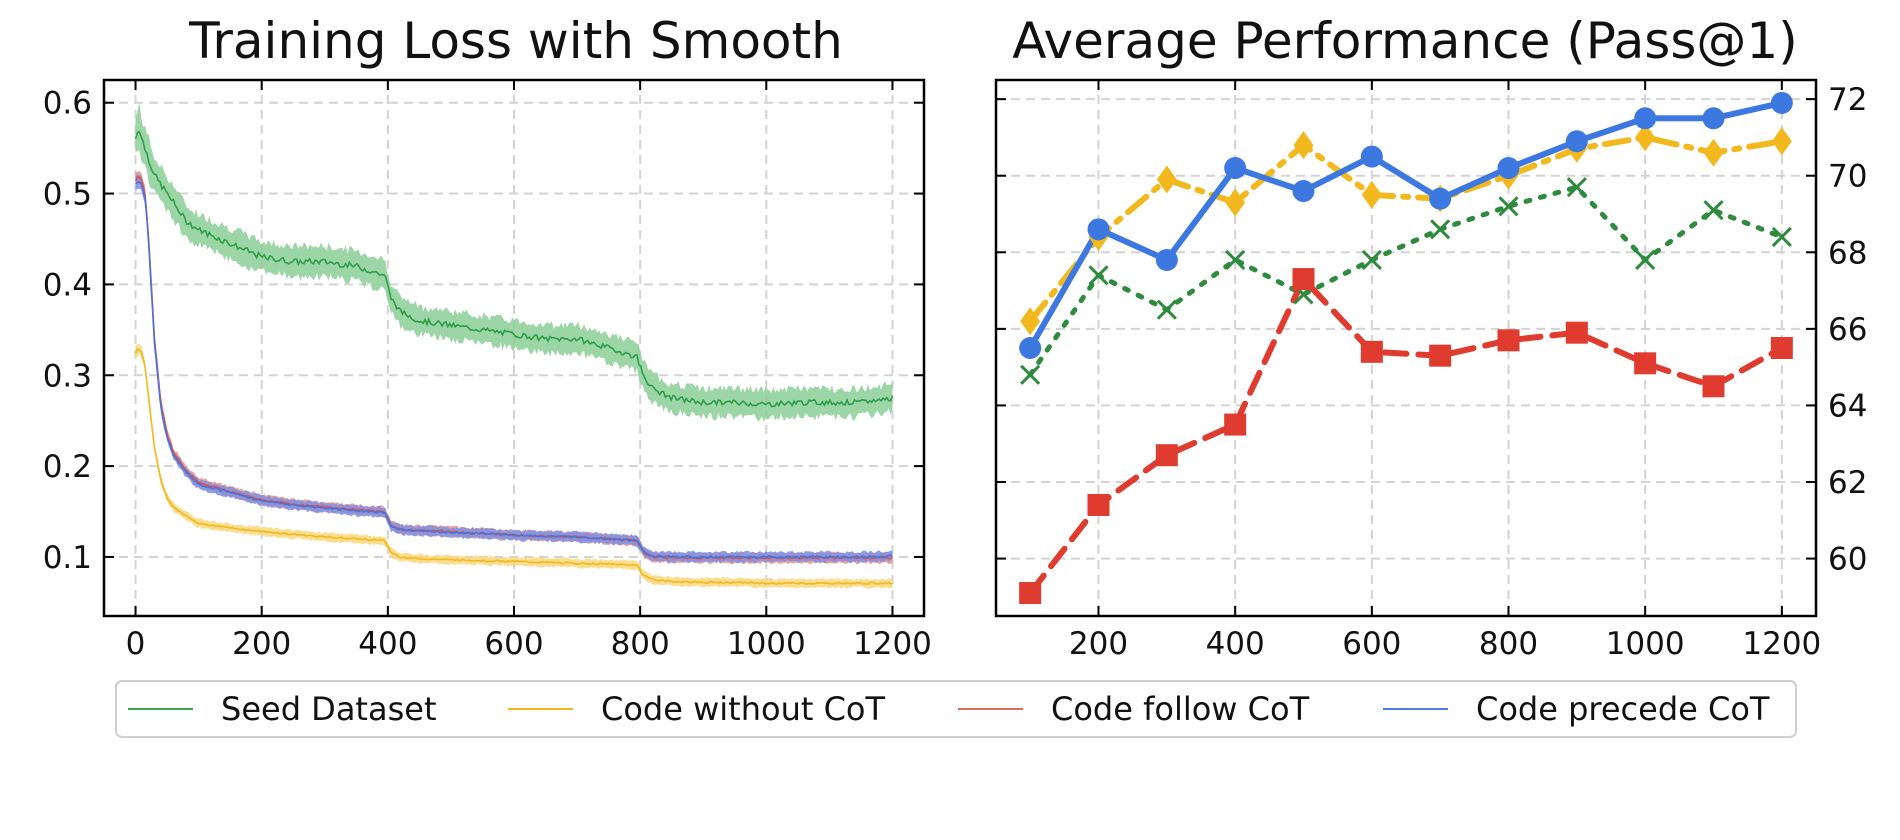  I want to click on perf-ytick-label-1: 62, so click(1847, 483).